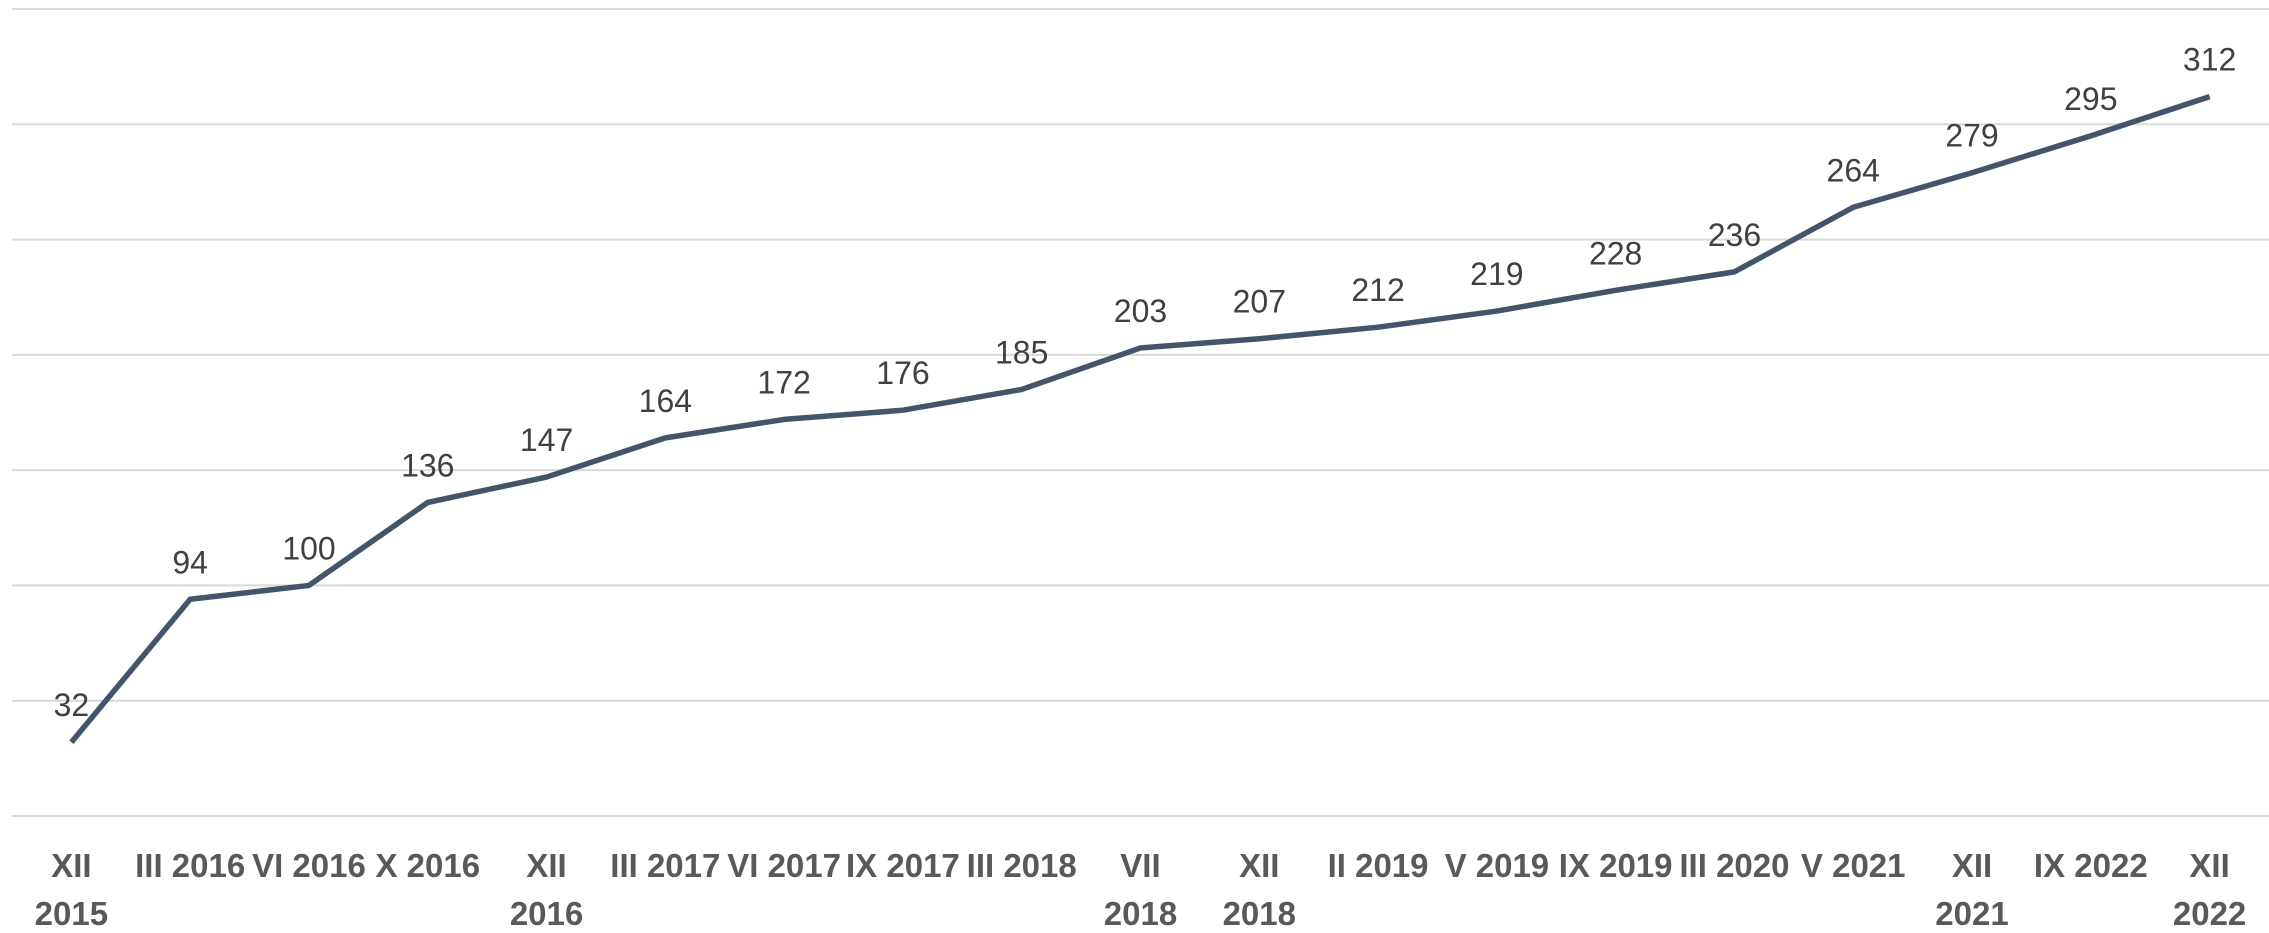 The width and height of the screenshot is (2269, 933). What do you see at coordinates (71, 889) in the screenshot?
I see `x-tick-label: XII 2015` at bounding box center [71, 889].